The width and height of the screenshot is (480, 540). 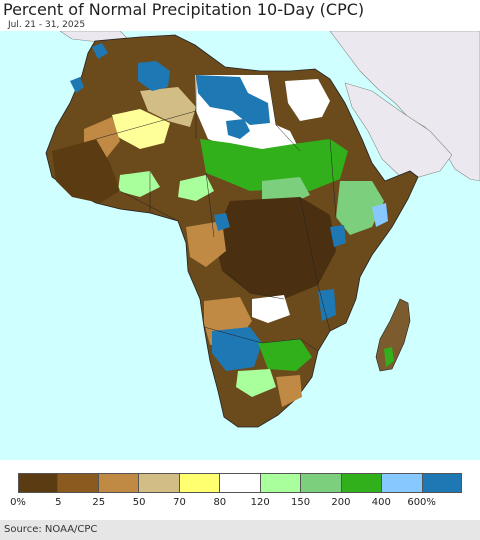 I want to click on arabia-land, so click(x=398, y=132).